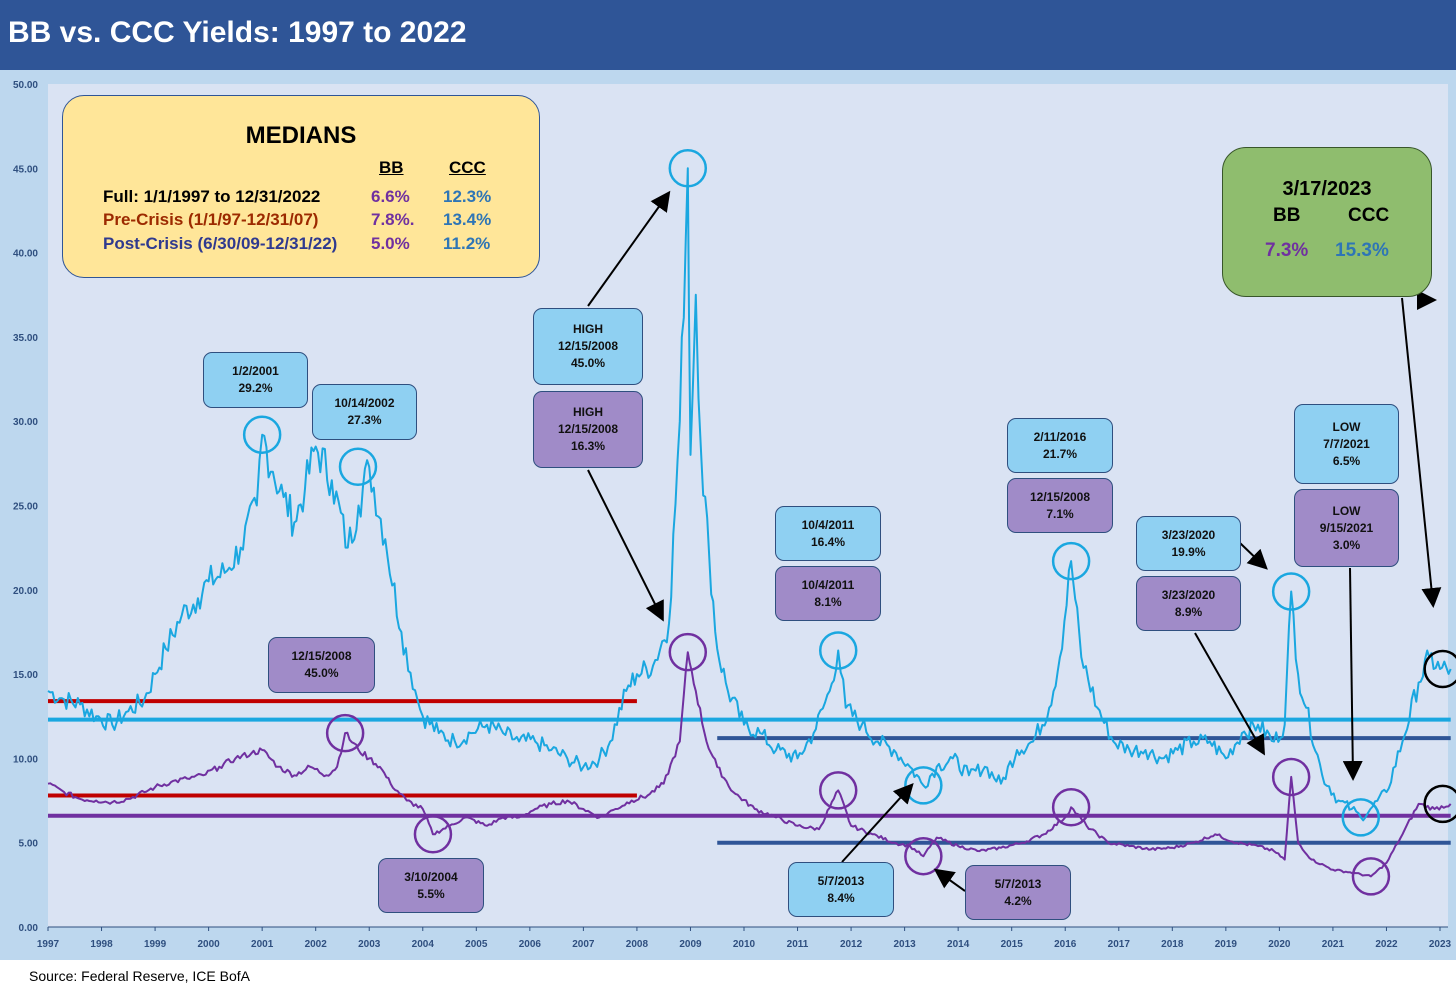 This screenshot has width=1456, height=993. I want to click on medians-row-post-label: Post-Crisis (6/30/09-12/31/22), so click(220, 243).